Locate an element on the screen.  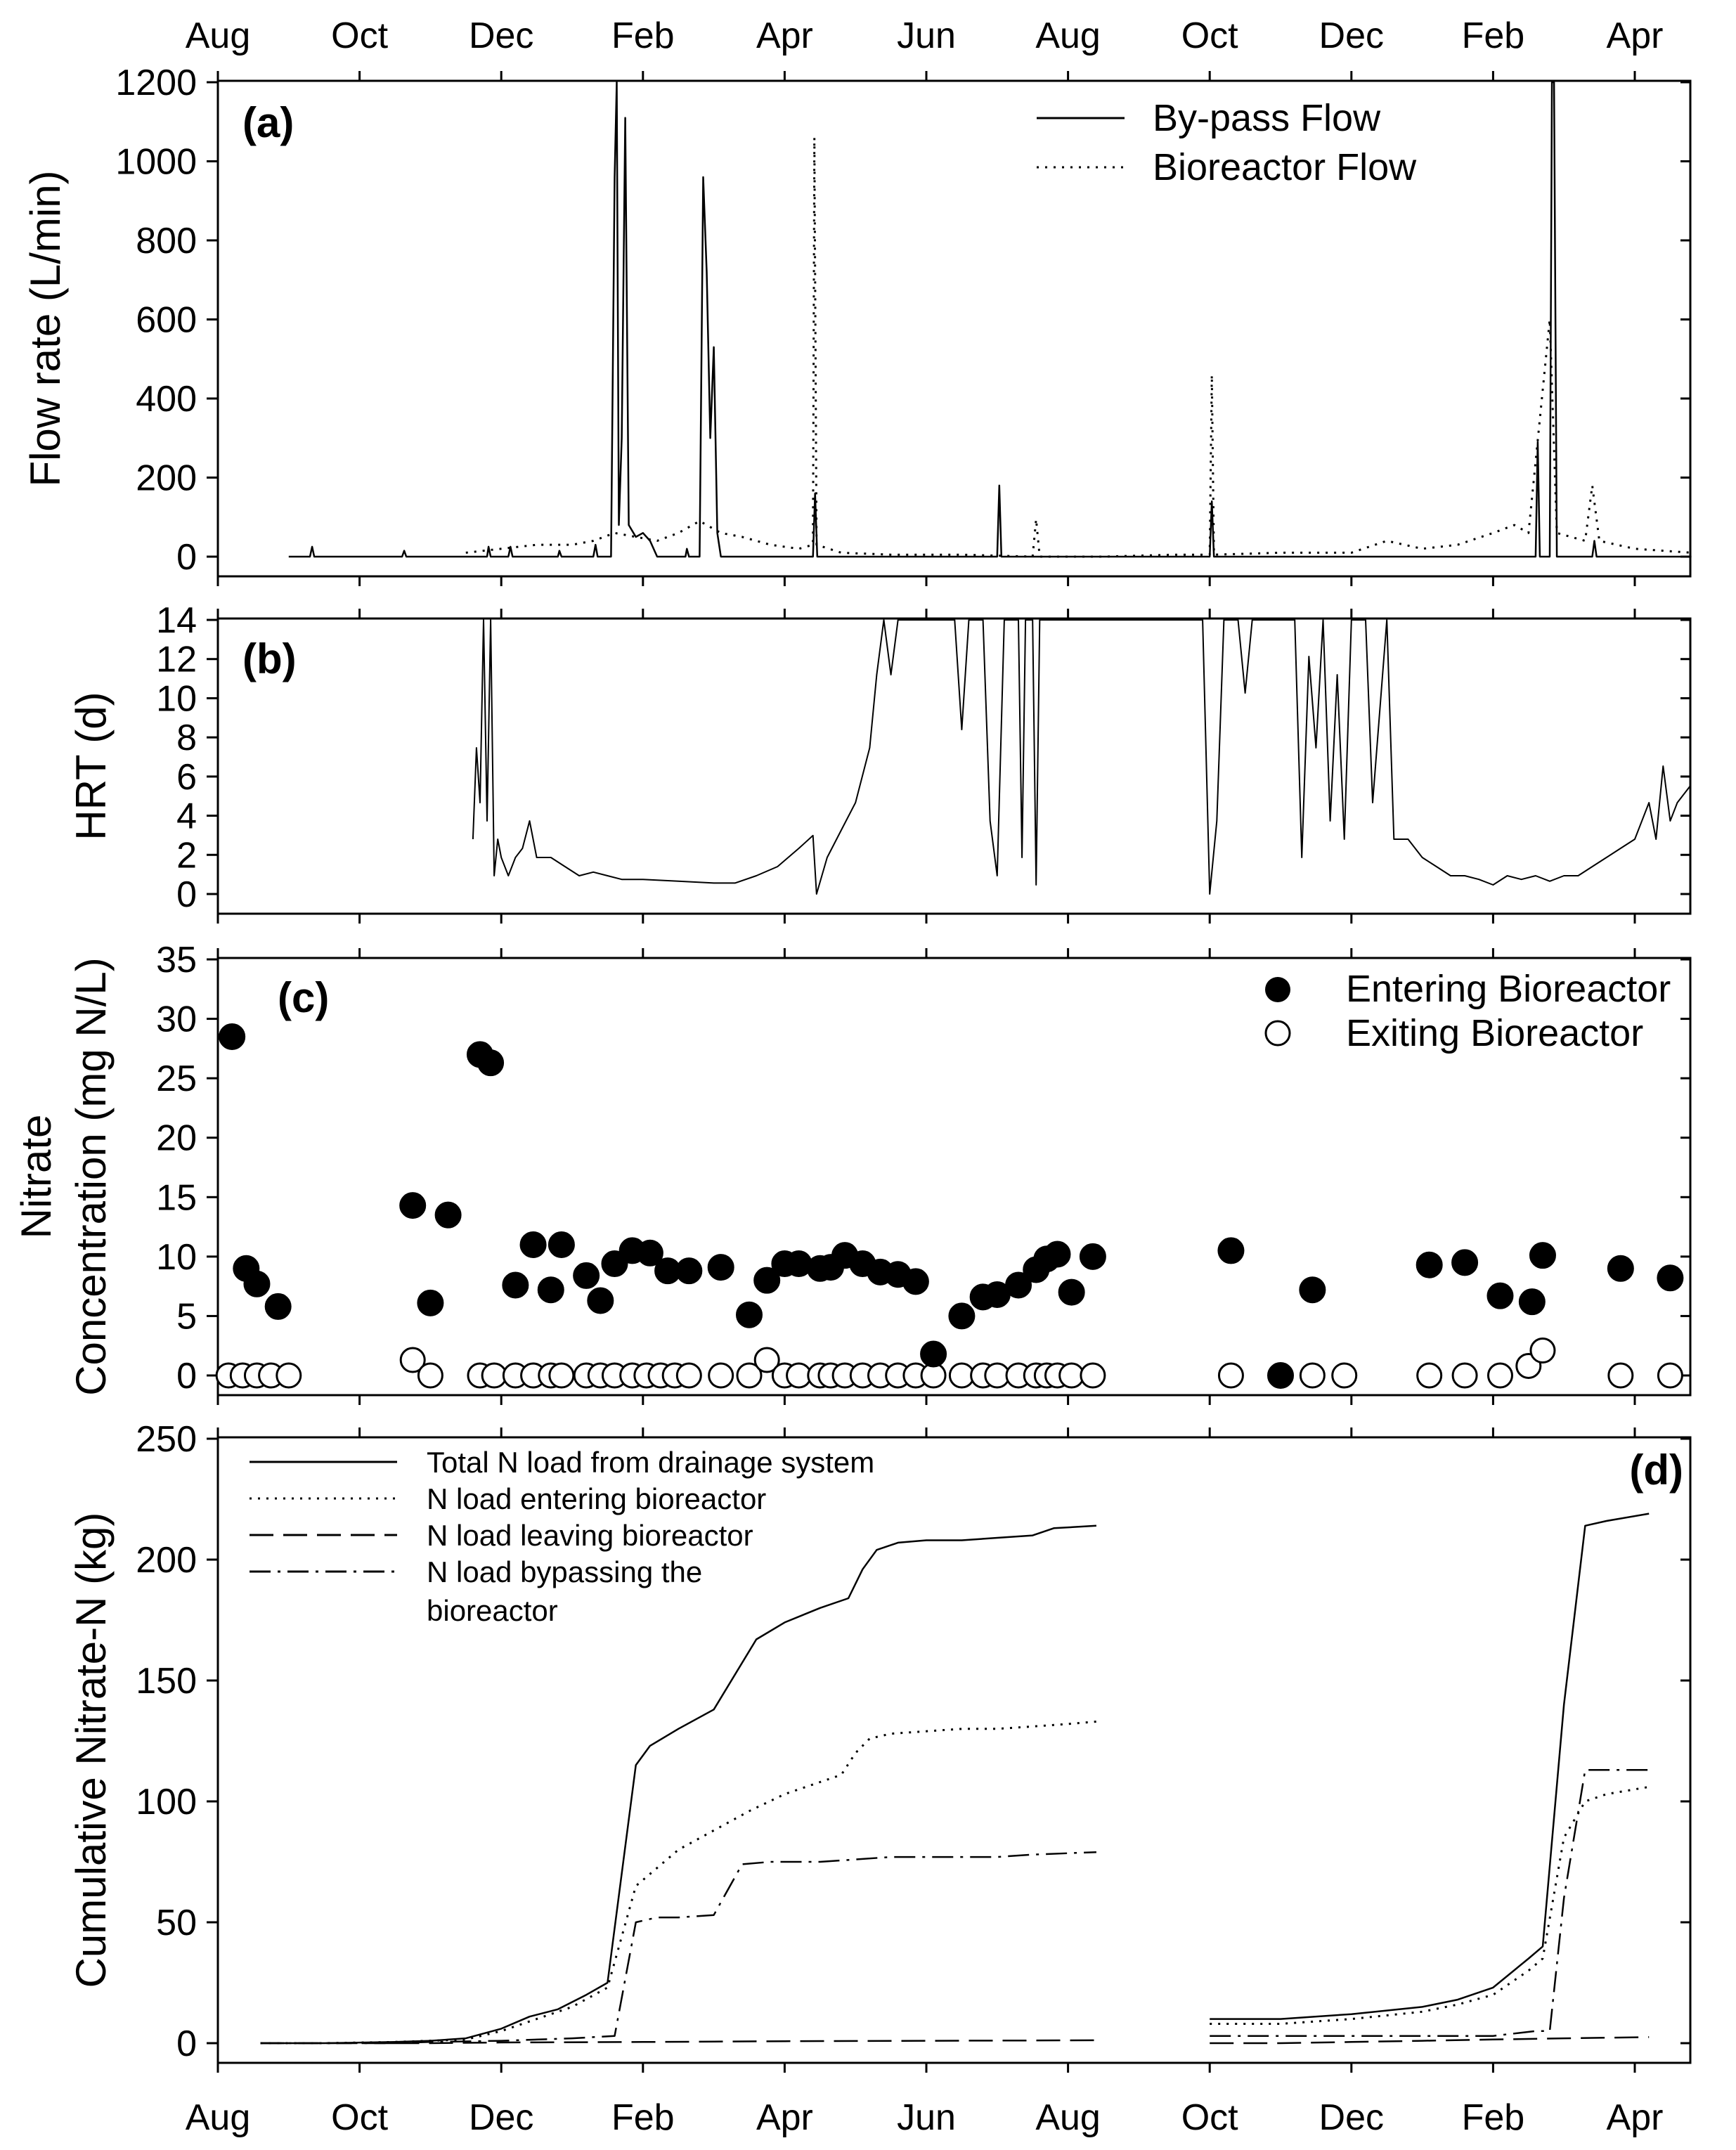
y-tick-label-a: 600 is located at coordinates (166, 320).